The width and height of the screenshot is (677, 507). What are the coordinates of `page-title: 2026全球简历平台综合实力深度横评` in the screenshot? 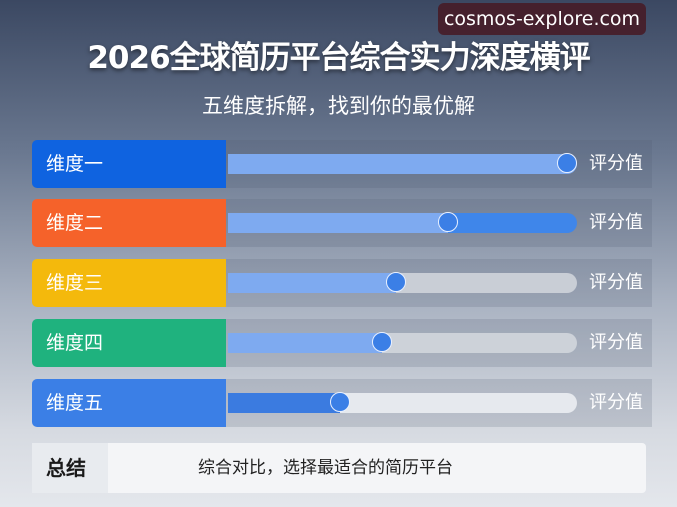 It's located at (338, 58).